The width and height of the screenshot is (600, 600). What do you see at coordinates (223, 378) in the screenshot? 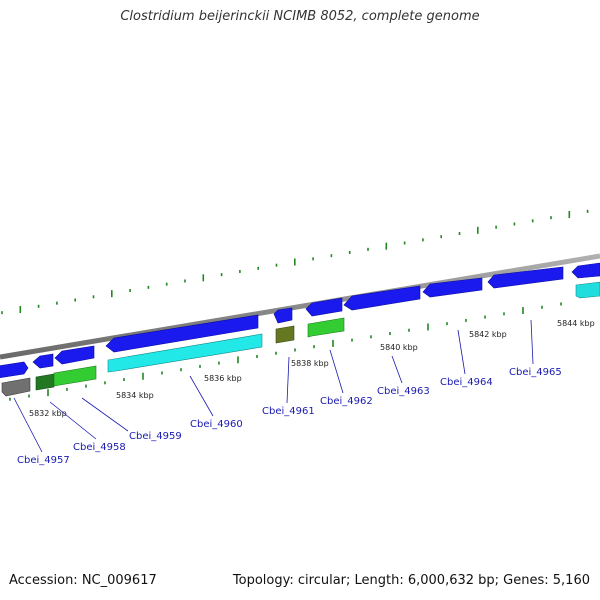
I see `ruler-label: 5836 kbp` at bounding box center [223, 378].